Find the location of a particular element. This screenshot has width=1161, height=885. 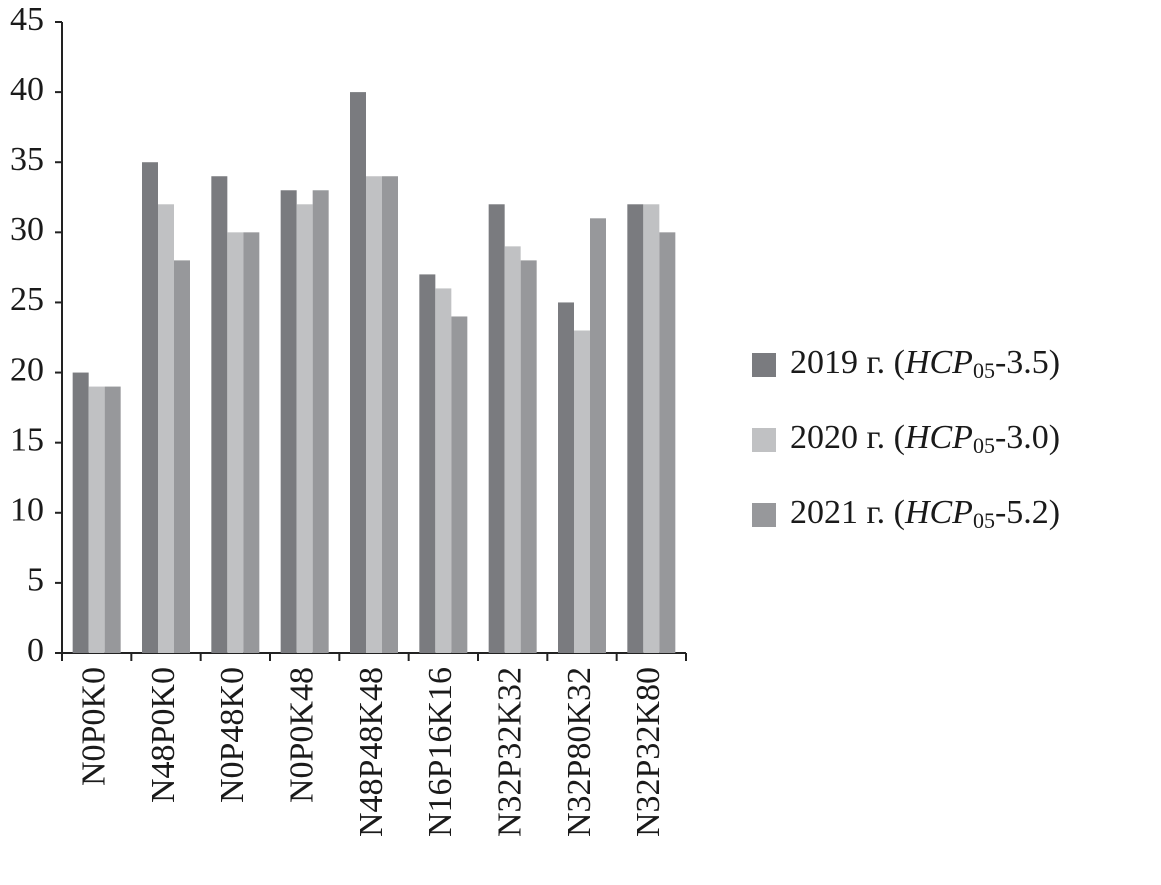

x-tick-label: N48P48K48 is located at coordinates (371, 752).